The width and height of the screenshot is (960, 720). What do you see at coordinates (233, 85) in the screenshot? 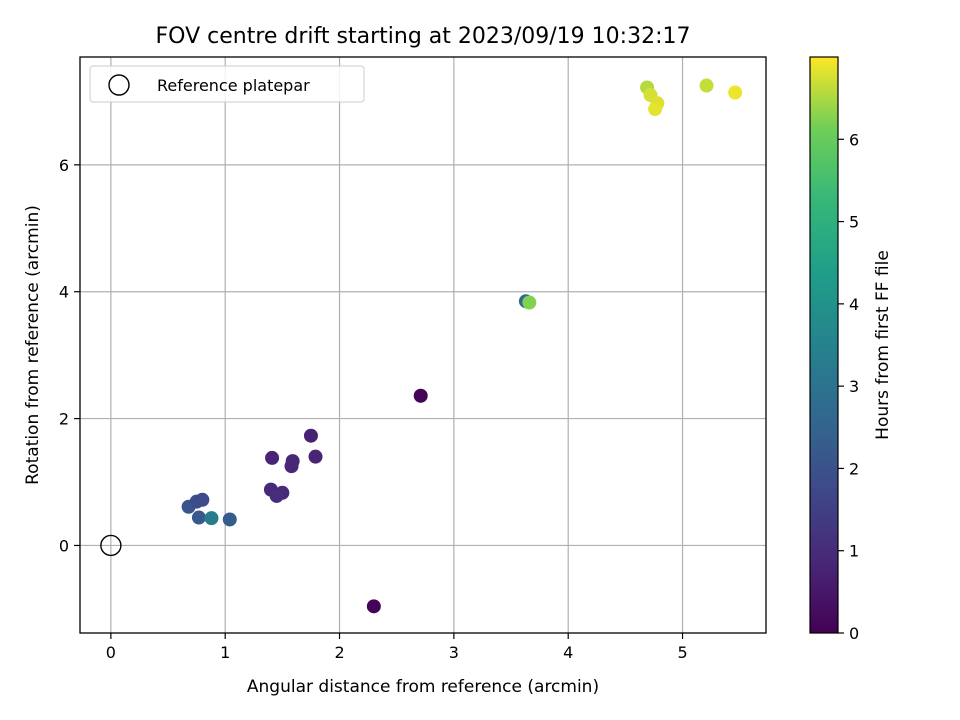
I see `legend-label: Reference platepar` at bounding box center [233, 85].